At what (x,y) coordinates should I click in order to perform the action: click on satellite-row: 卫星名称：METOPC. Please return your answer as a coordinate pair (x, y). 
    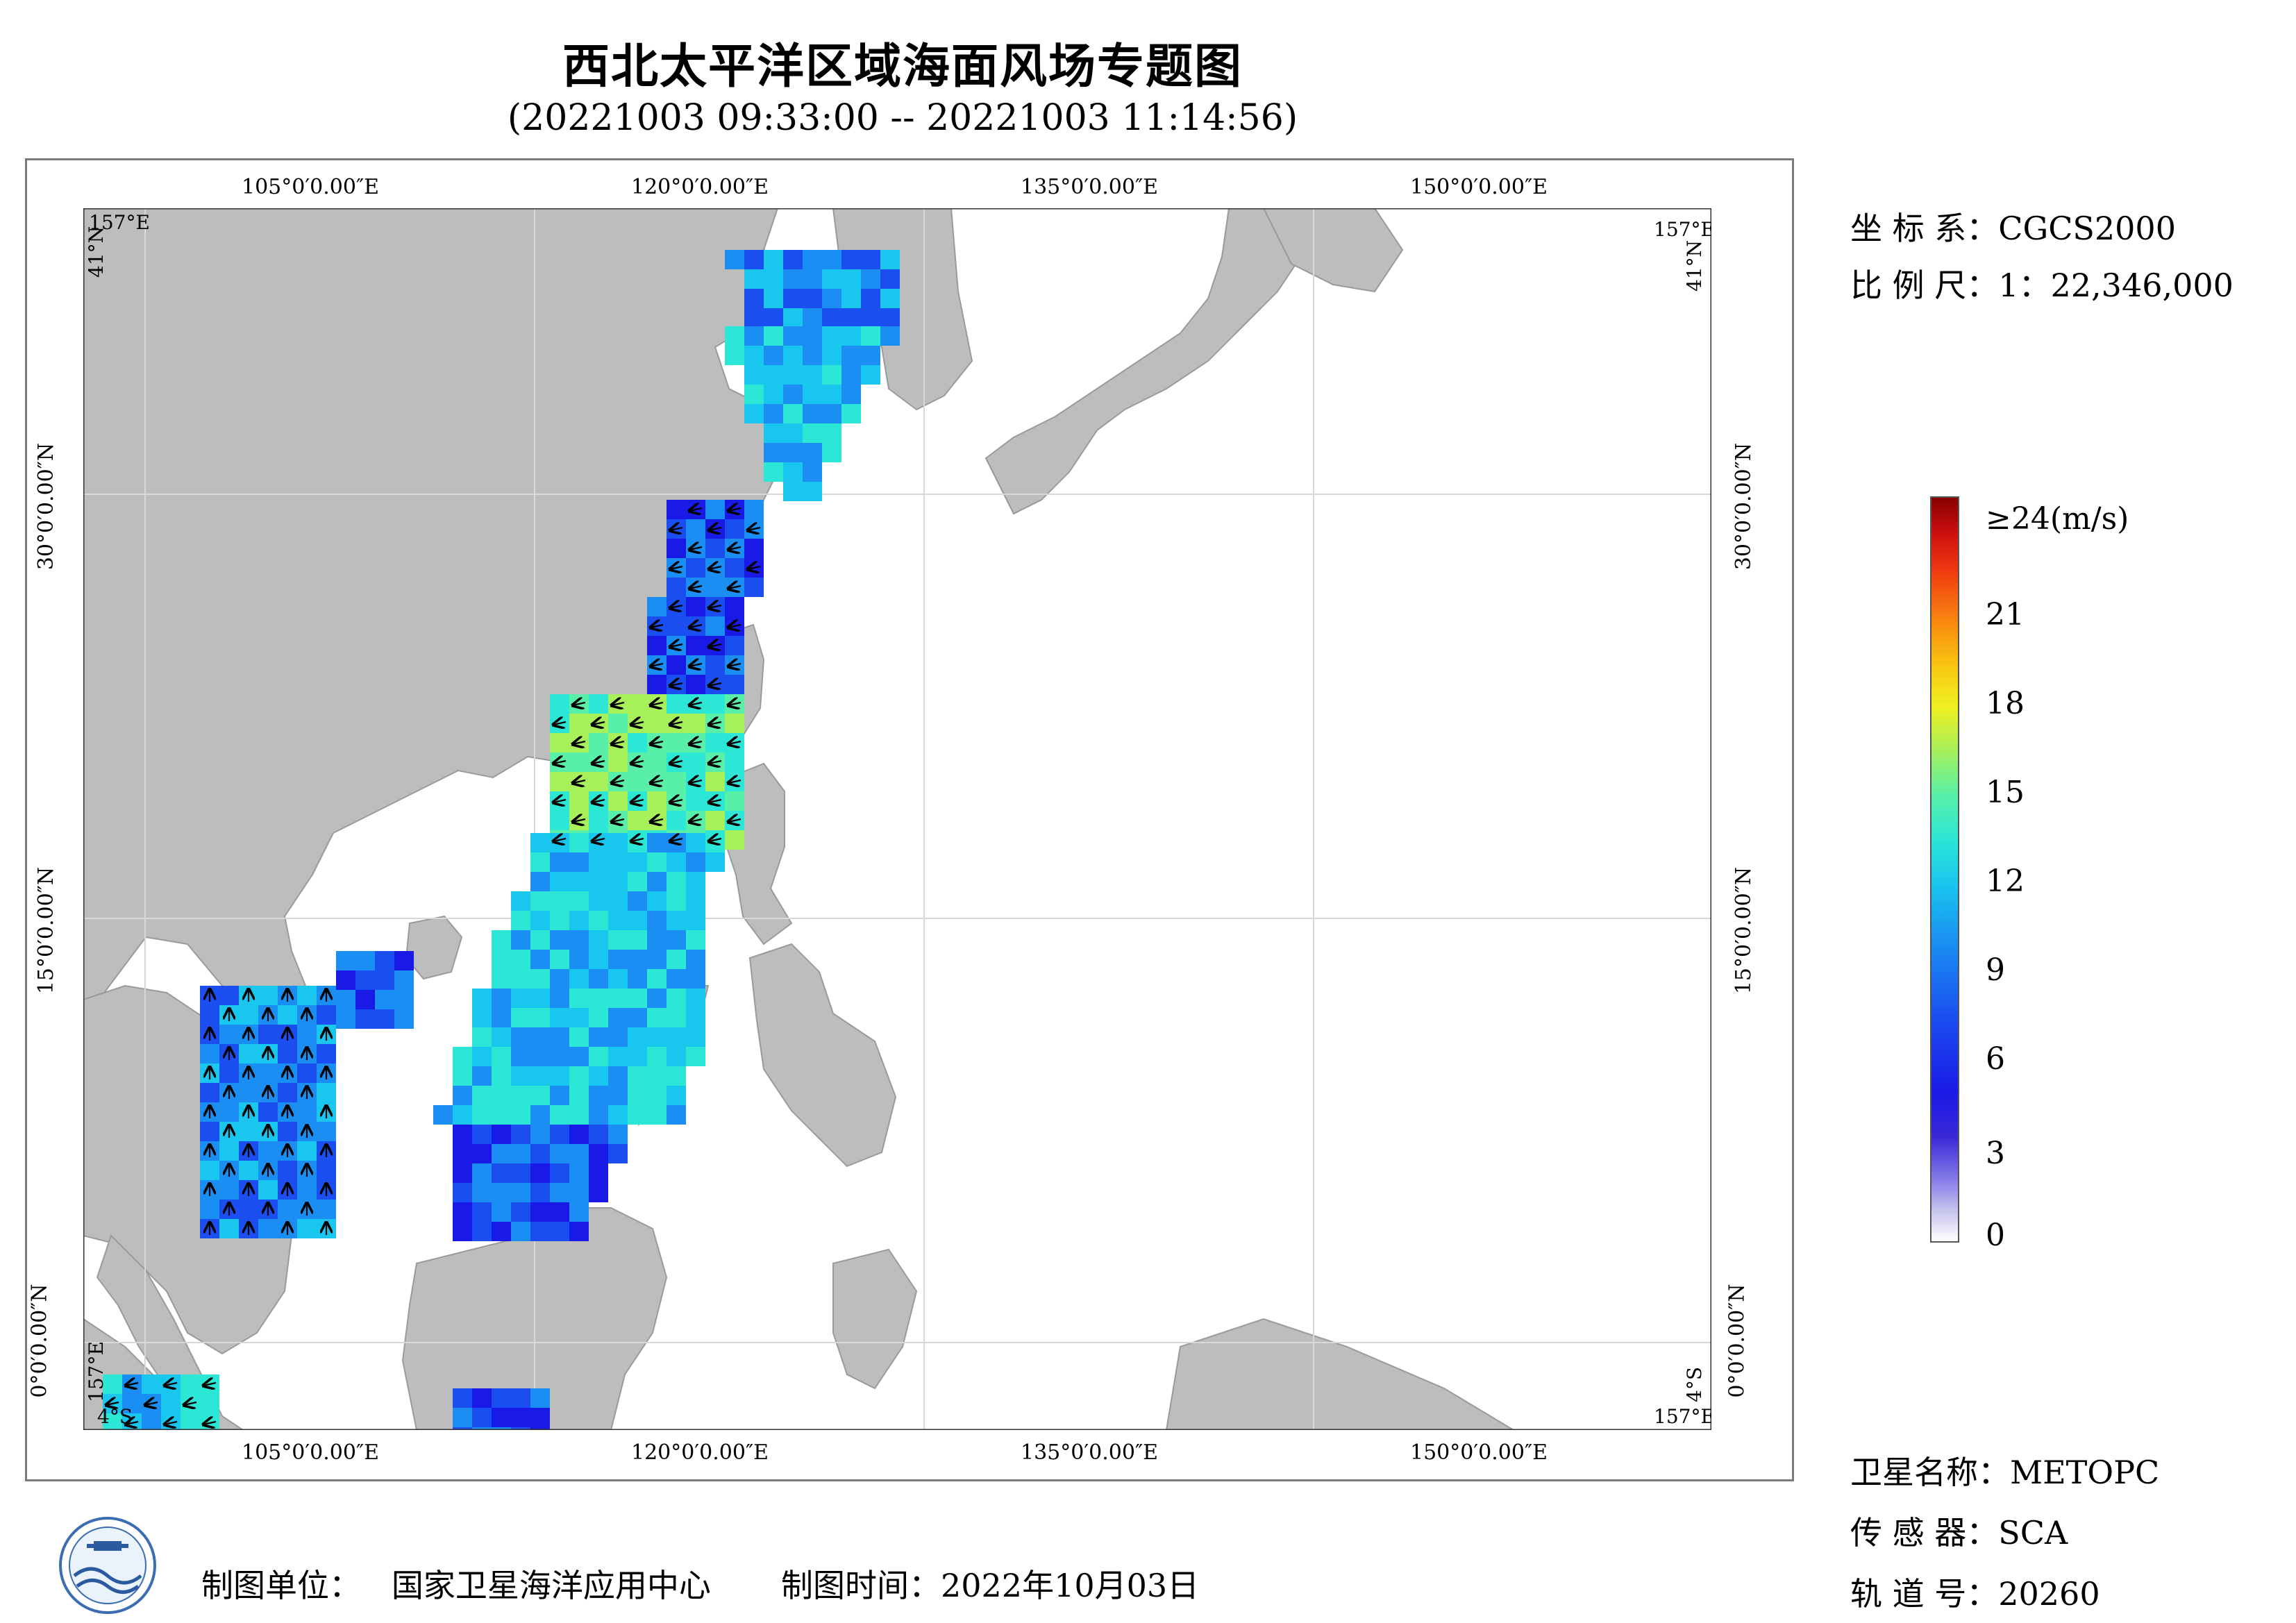
    Looking at the image, I should click on (2004, 1470).